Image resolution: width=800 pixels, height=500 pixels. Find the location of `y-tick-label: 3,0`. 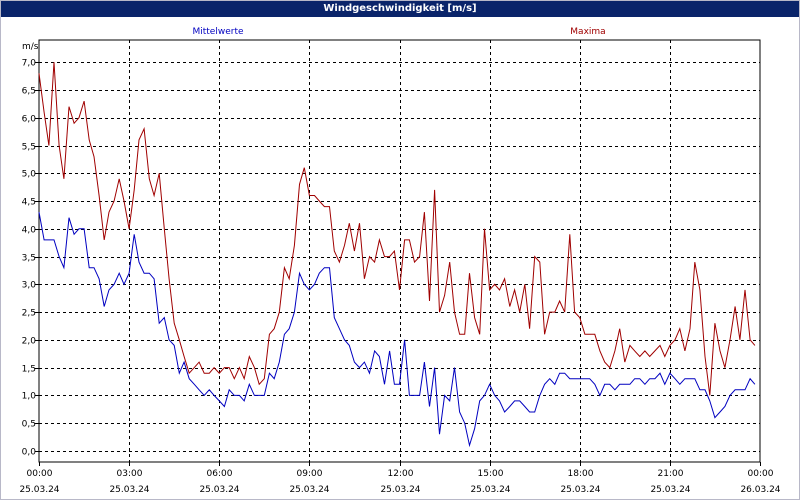

y-tick-label: 3,0 is located at coordinates (29, 286).